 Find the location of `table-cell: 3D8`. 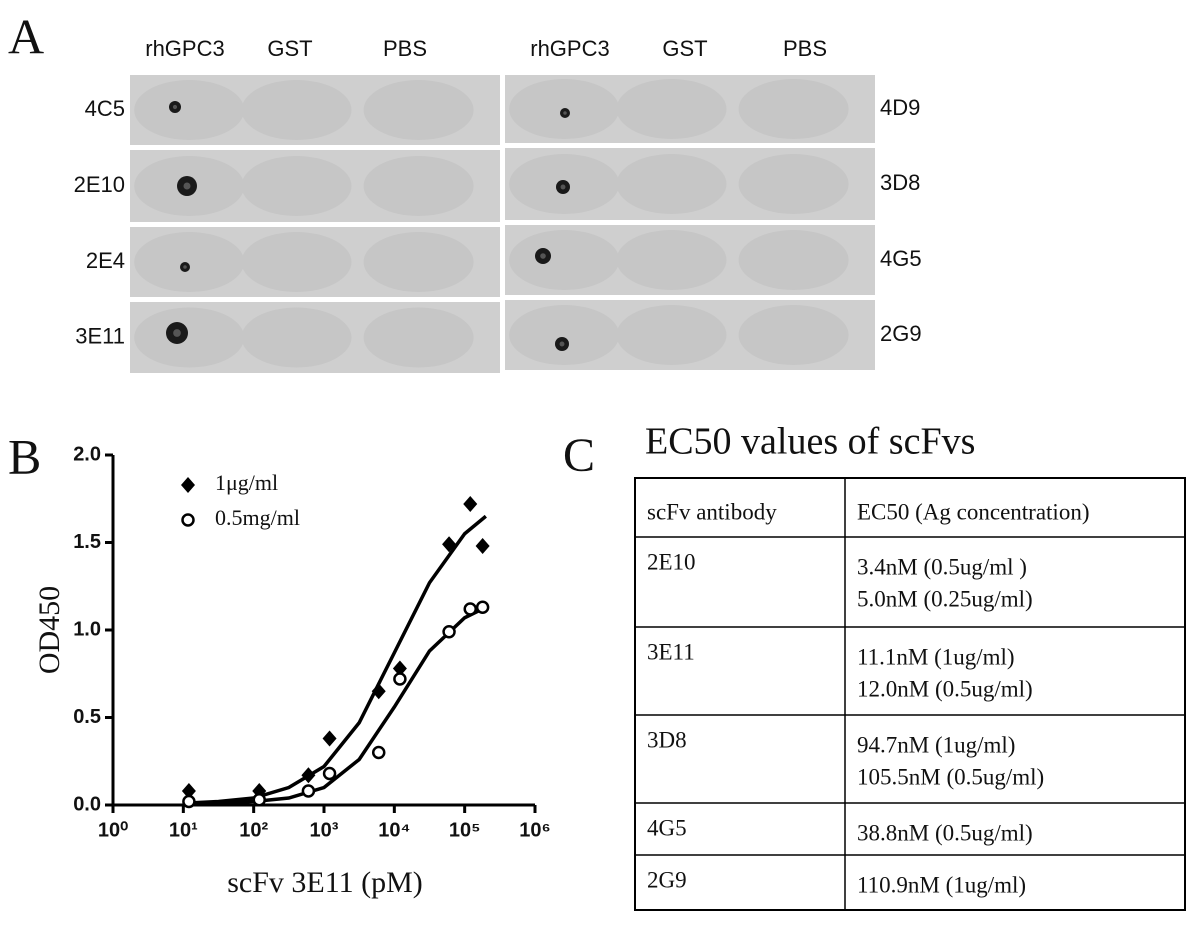

table-cell: 3D8 is located at coordinates (667, 739).